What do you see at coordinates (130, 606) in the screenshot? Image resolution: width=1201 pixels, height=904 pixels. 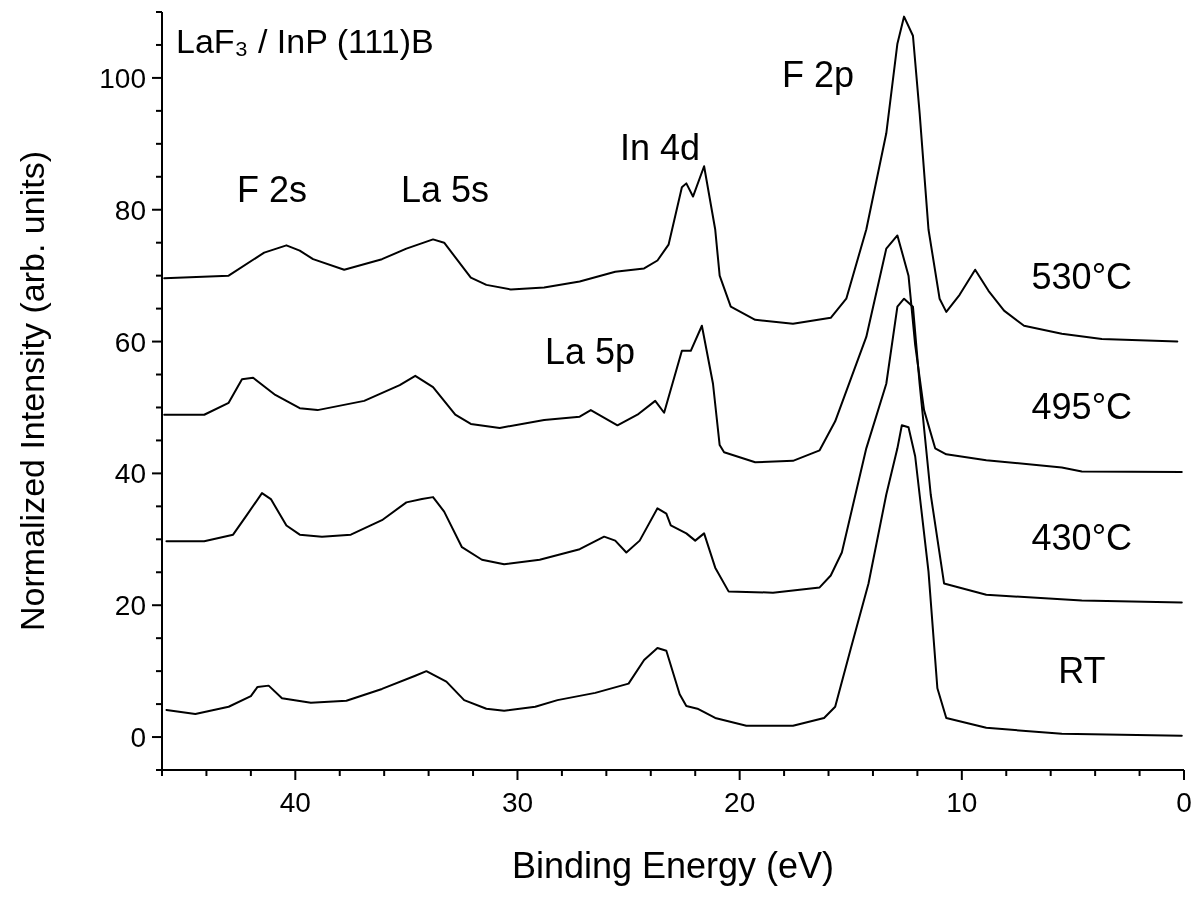 I see `y-tick-label: 20` at bounding box center [130, 606].